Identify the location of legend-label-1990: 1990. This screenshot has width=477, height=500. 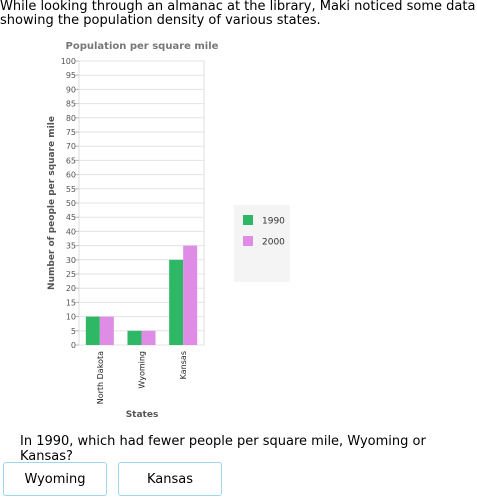
(273, 222).